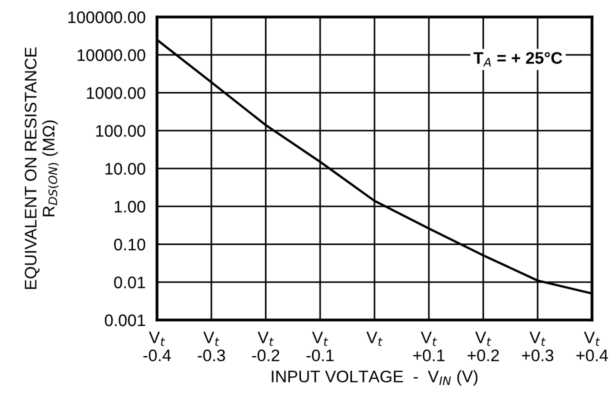  Describe the element at coordinates (374, 339) in the screenshot. I see `x-tick-label: V$_{t}$` at that location.